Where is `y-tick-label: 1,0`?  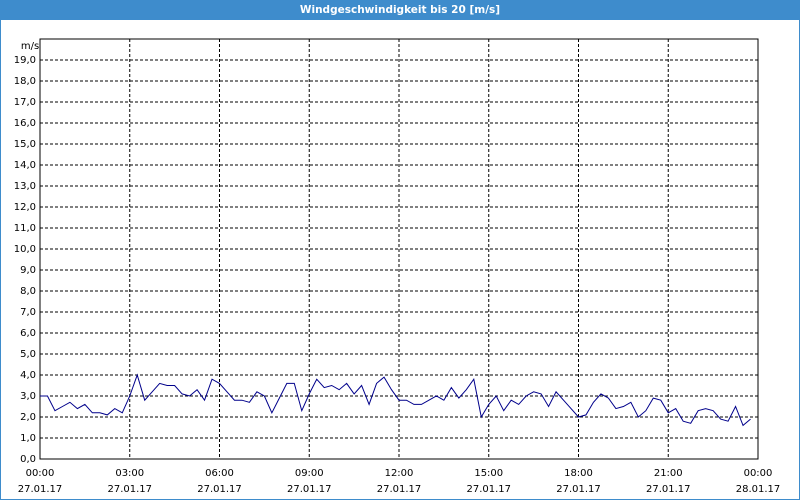 y-tick-label: 1,0 is located at coordinates (28, 438).